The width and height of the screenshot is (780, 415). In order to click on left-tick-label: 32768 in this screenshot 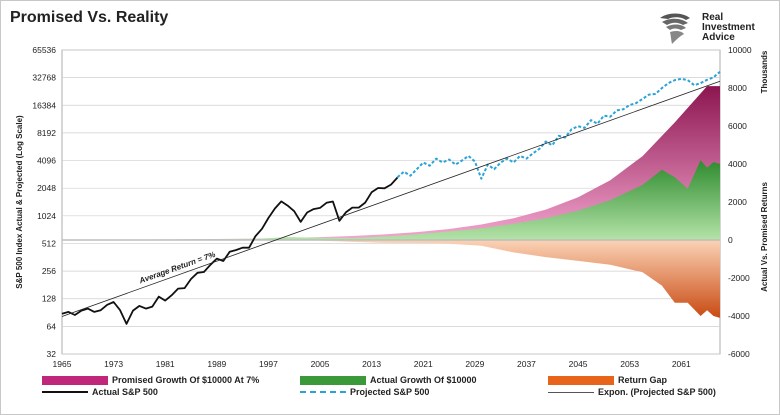, I will do `click(44, 78)`.